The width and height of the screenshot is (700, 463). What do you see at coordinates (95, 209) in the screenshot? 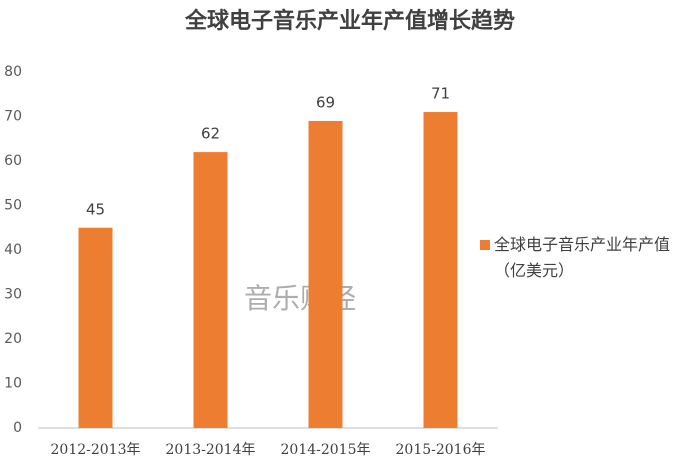
I see `data-label: 45` at bounding box center [95, 209].